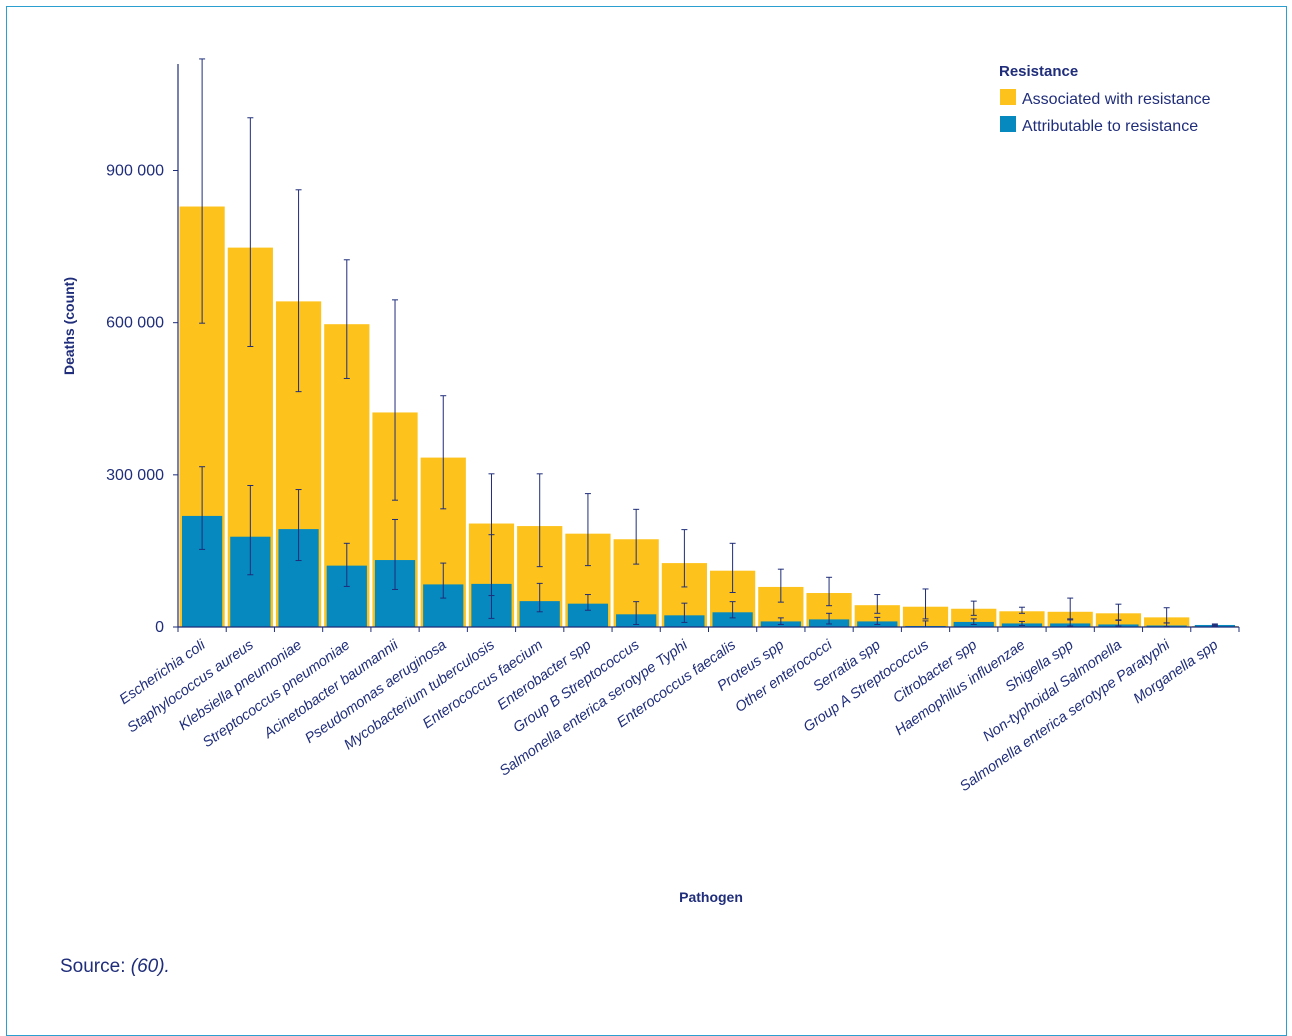 This screenshot has height=1036, width=1292. Describe the element at coordinates (1038, 71) in the screenshot. I see `legend-title: Resistance` at that location.